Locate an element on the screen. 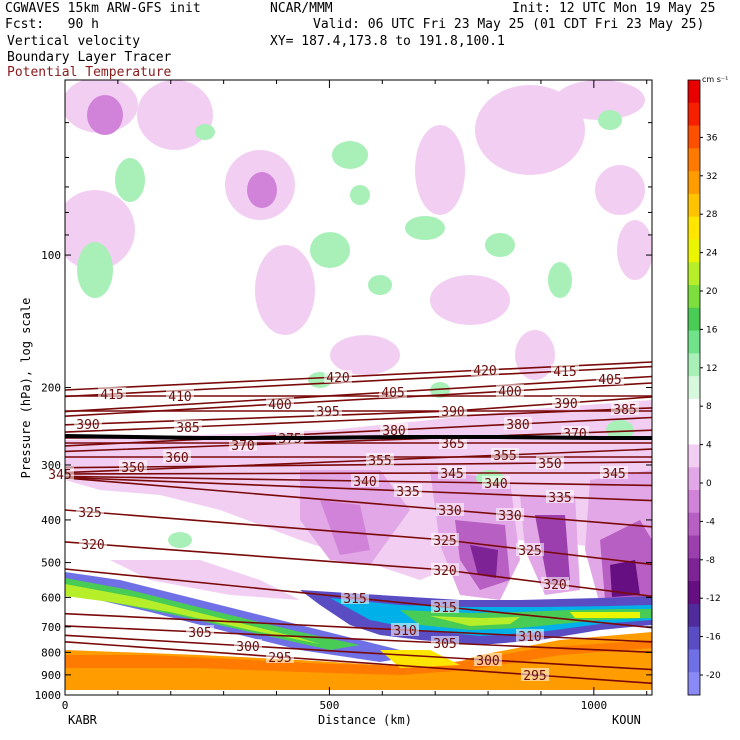 The height and width of the screenshot is (740, 740). theta-label: 370 is located at coordinates (242, 446).